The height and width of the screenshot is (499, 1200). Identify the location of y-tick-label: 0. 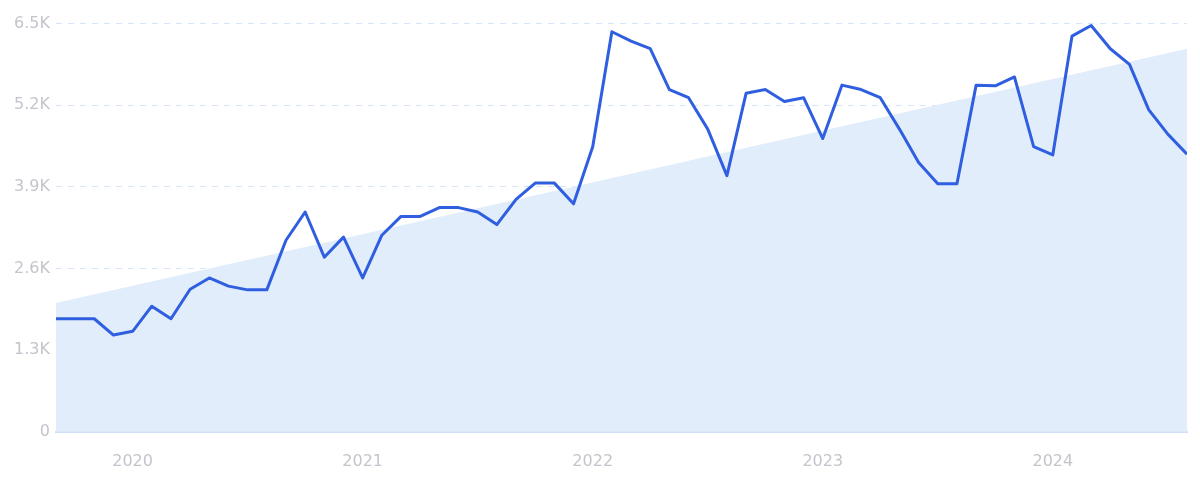
(44, 430).